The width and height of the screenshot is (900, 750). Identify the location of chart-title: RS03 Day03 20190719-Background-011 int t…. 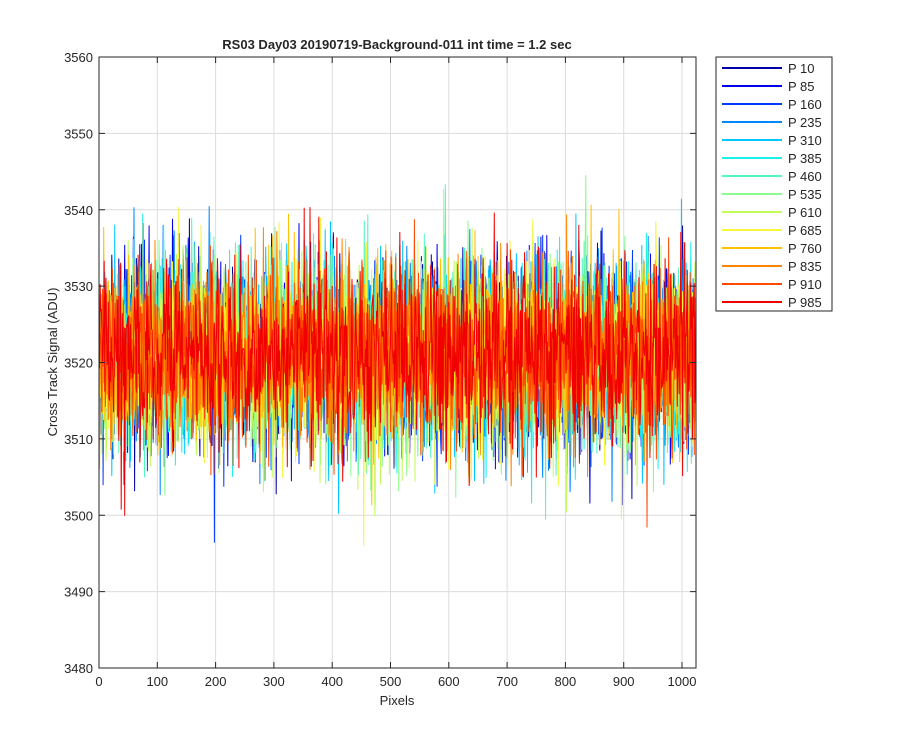
(396, 44).